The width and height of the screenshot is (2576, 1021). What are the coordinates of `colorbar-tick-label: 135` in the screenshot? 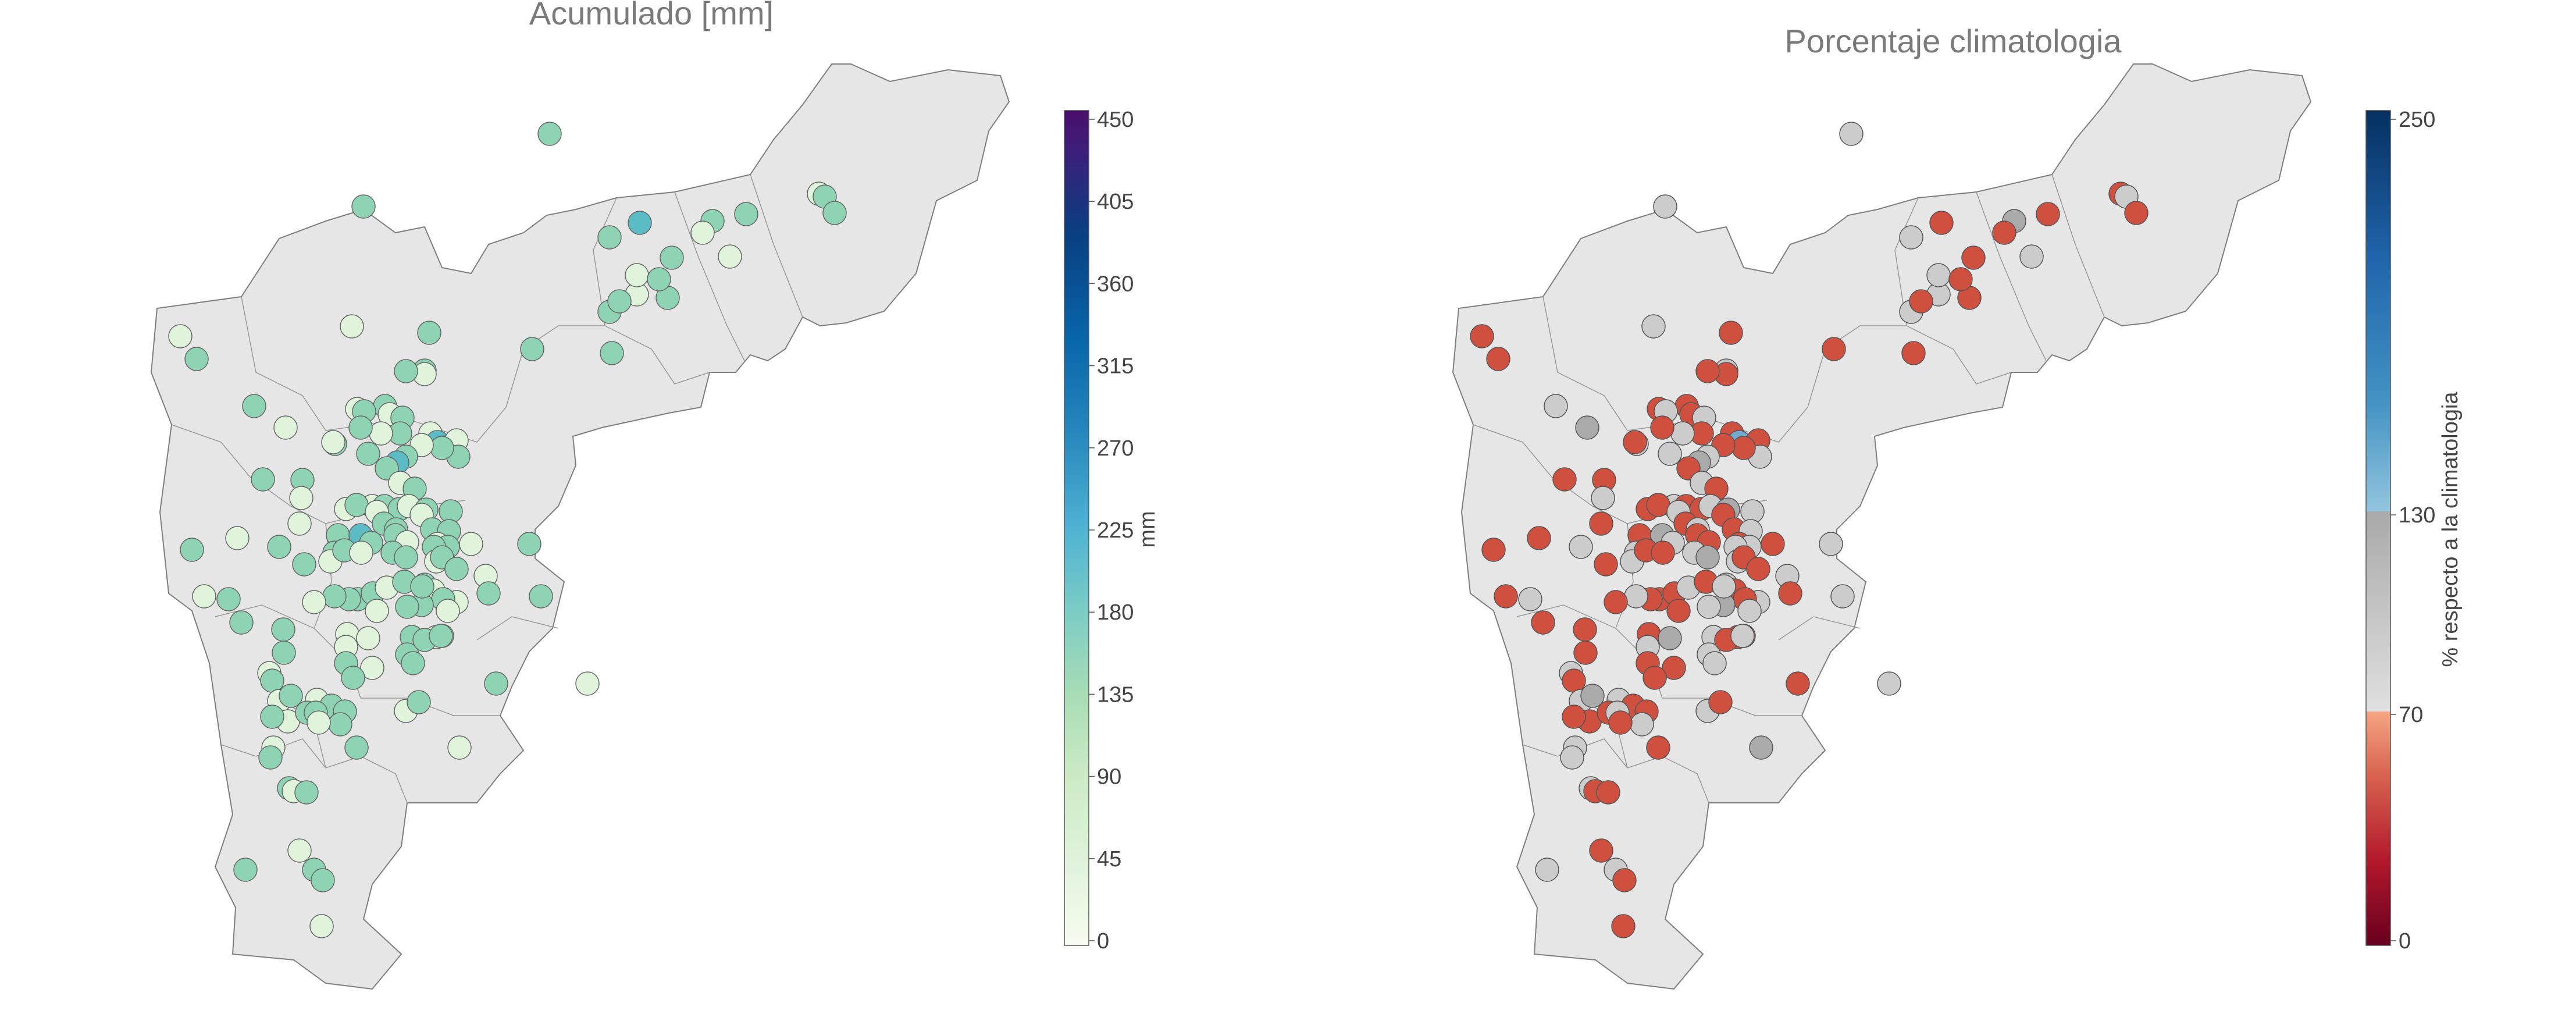 It's located at (1115, 694).